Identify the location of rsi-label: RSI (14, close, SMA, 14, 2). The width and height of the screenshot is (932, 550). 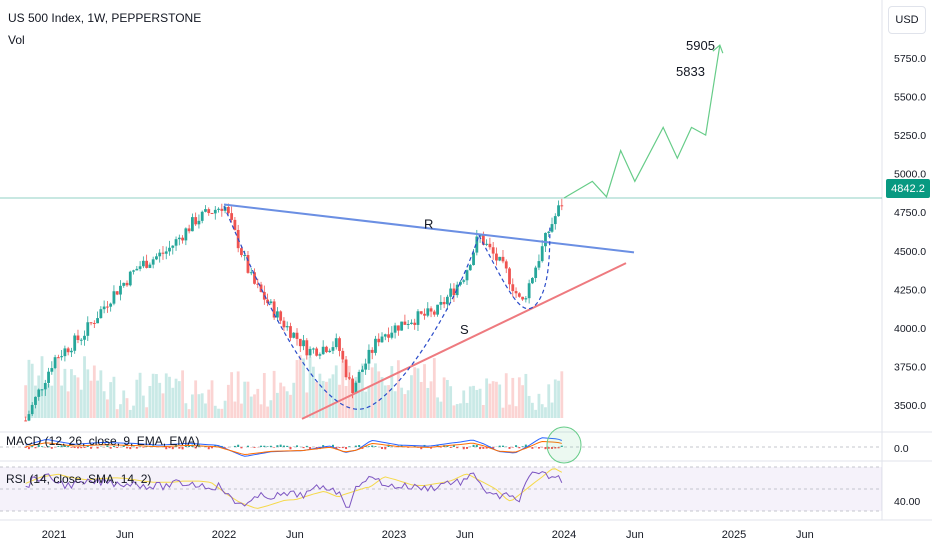
(79, 479).